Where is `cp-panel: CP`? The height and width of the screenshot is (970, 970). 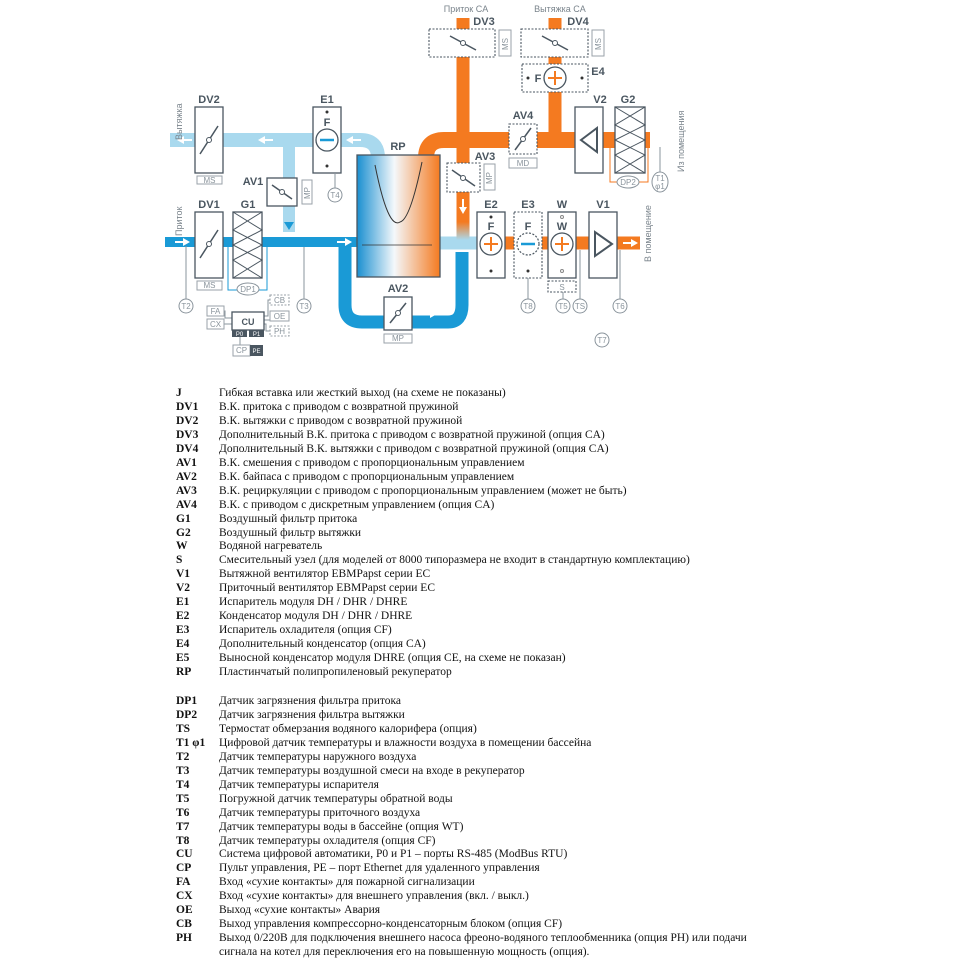
cp-panel: CP is located at coordinates (241, 350).